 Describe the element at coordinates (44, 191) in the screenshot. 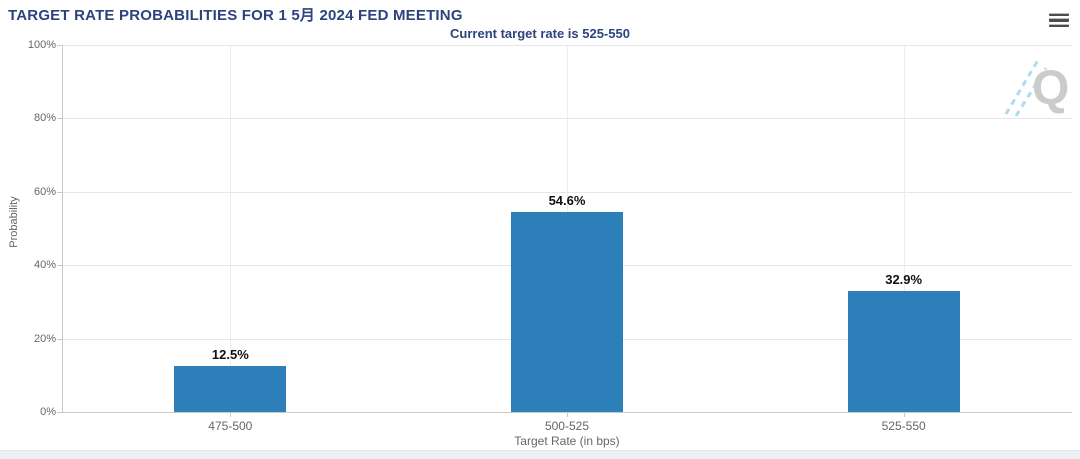

I see `y-tick-label: 60%` at that location.